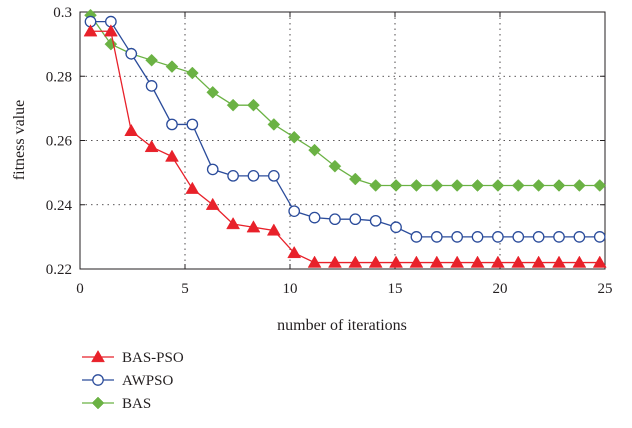 This screenshot has width=632, height=428. Describe the element at coordinates (290, 289) in the screenshot. I see `x-tick-label: 10` at that location.